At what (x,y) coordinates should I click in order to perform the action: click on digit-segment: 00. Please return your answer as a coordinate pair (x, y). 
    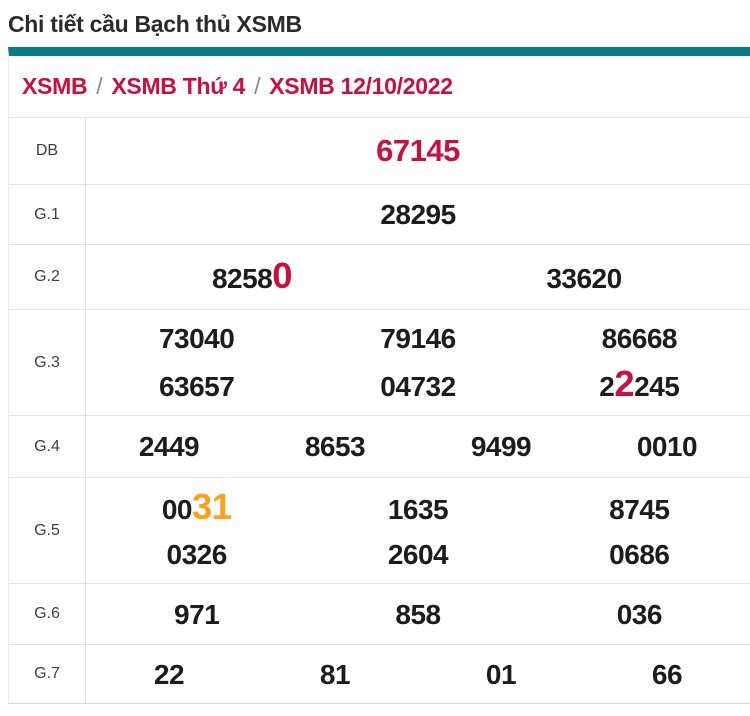
    Looking at the image, I should click on (177, 510).